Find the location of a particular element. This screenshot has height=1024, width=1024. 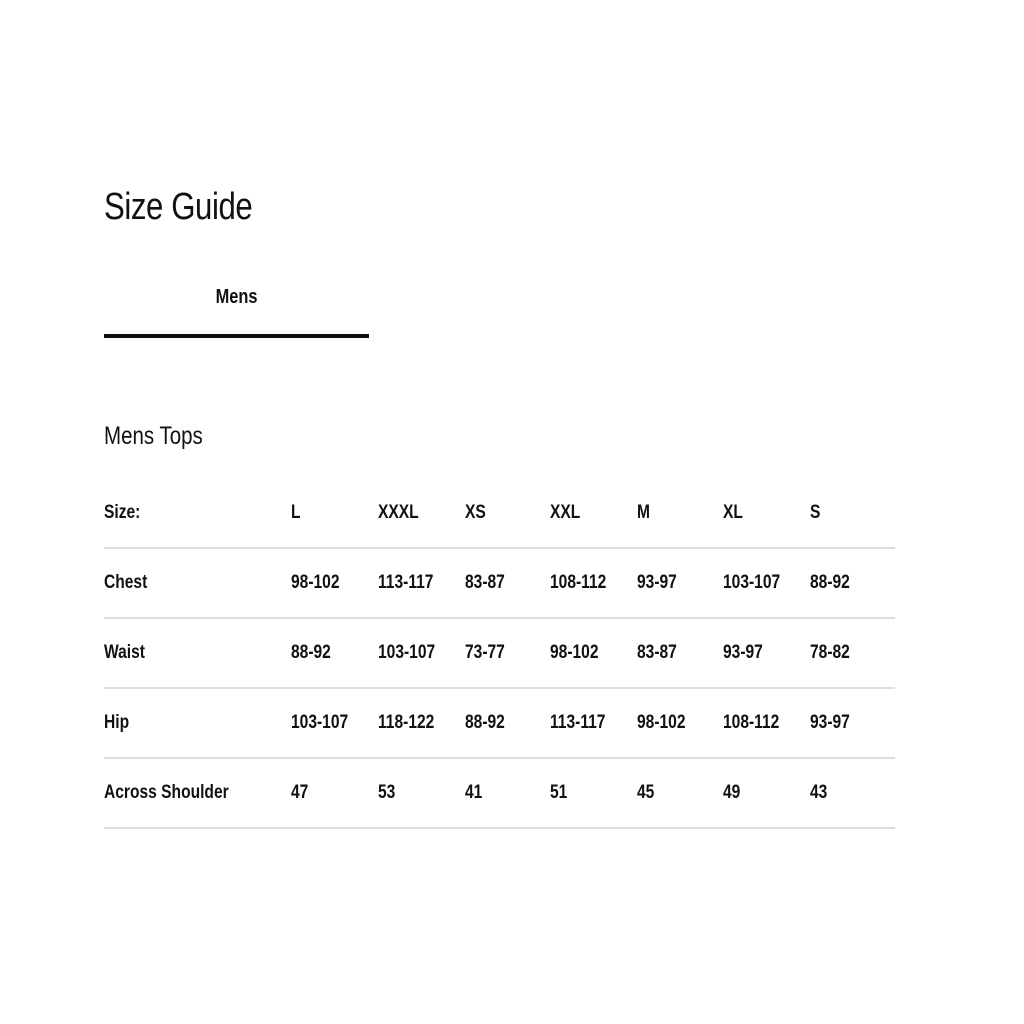

measurement-cell: 73-77 is located at coordinates (507, 653).